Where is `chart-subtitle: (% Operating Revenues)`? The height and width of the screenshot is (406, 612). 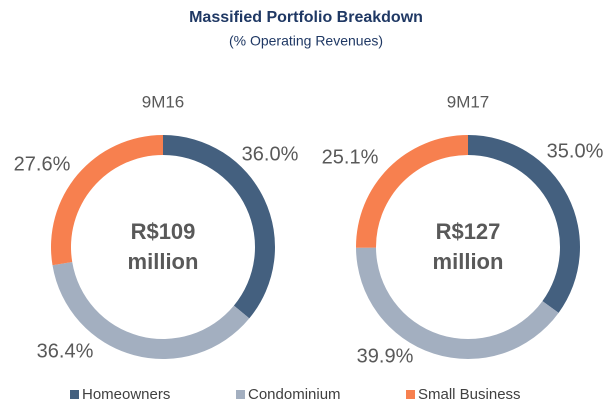
chart-subtitle: (% Operating Revenues) is located at coordinates (306, 41).